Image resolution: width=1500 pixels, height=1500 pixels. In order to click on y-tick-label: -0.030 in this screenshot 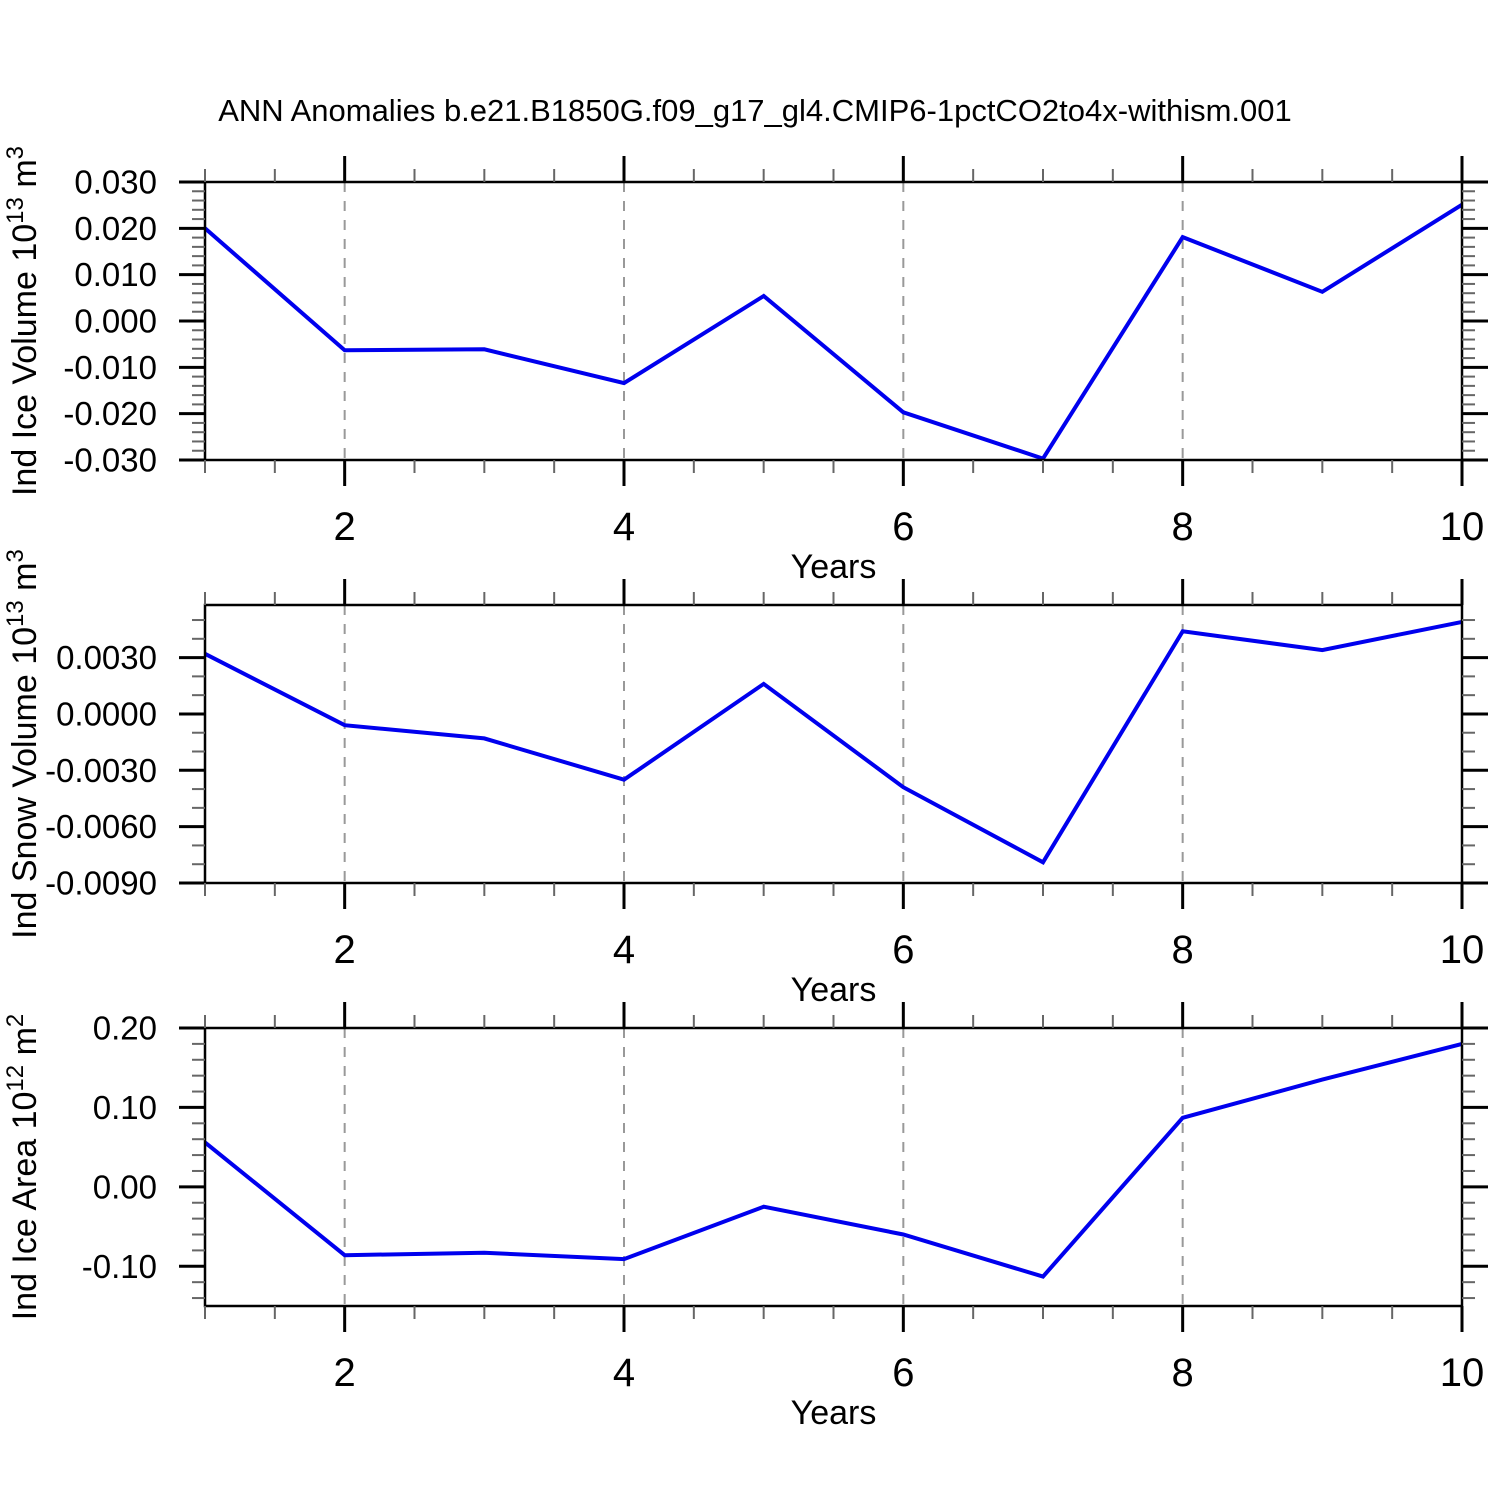, I will do `click(110, 460)`.